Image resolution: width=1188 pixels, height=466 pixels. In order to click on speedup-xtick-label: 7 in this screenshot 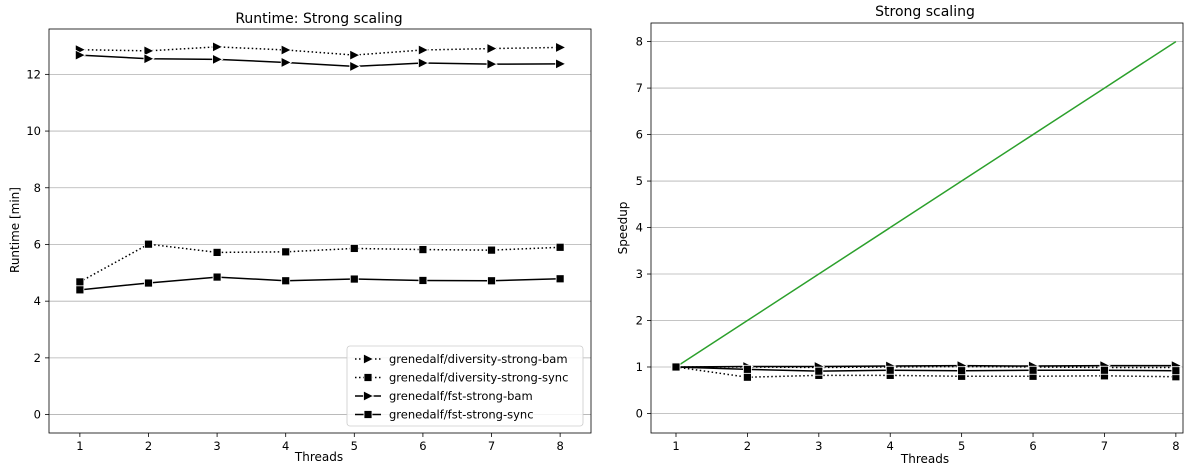, I will do `click(1104, 446)`.